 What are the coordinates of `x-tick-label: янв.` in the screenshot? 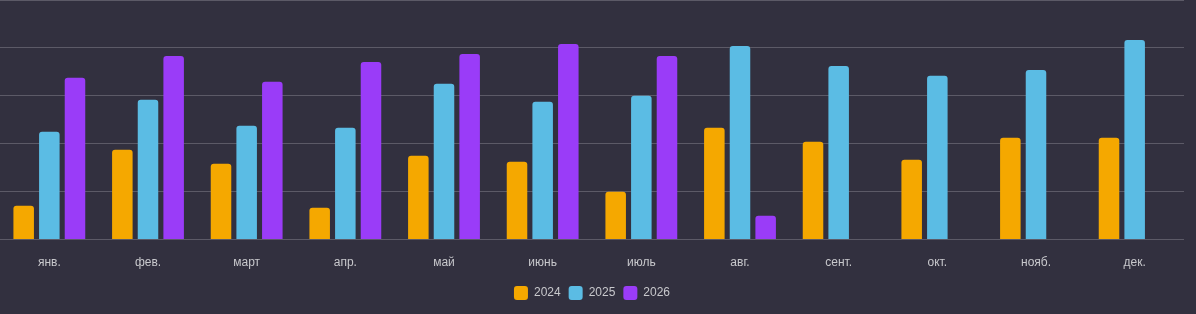 It's located at (49, 262).